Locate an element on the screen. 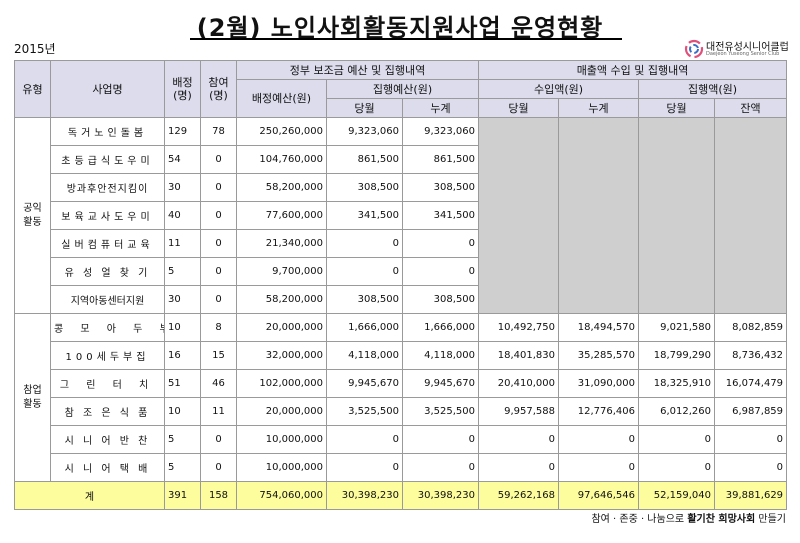 The image size is (800, 543). revenue-month-cell: 10,492,750 is located at coordinates (519, 327).